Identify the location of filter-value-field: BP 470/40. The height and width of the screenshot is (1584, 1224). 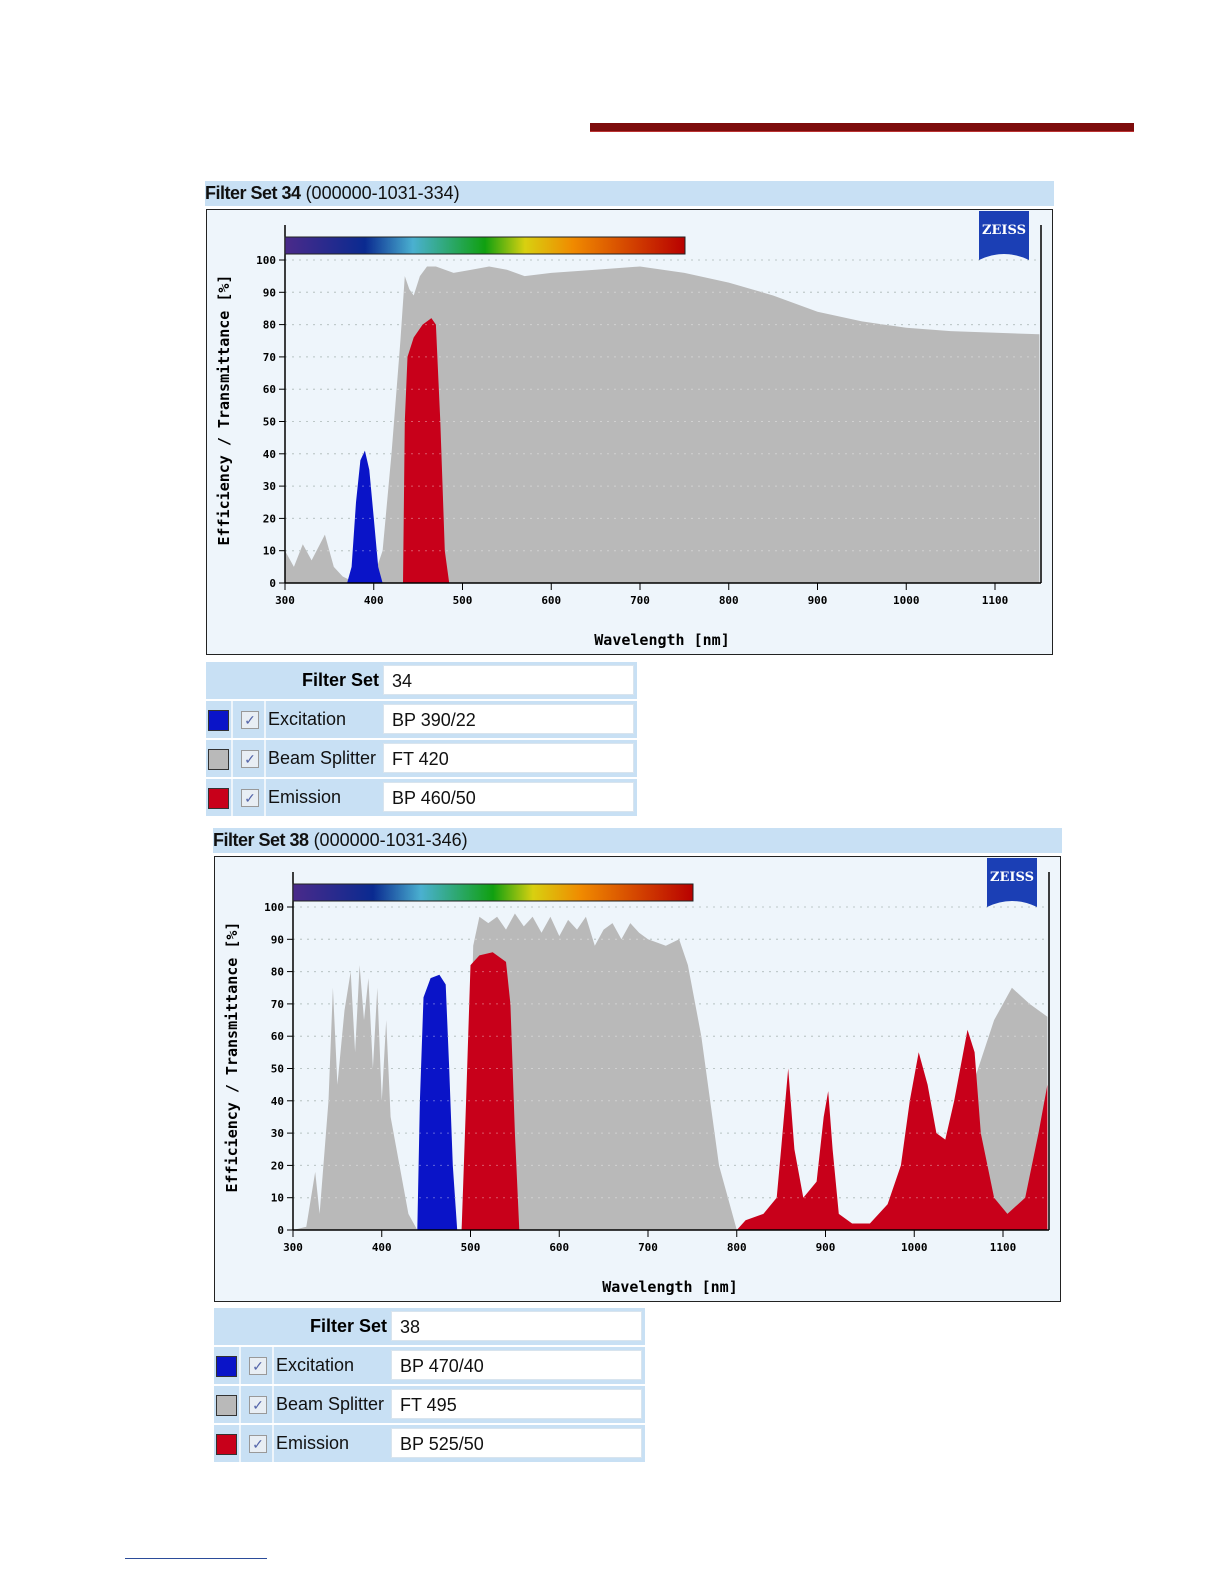
(516, 1365).